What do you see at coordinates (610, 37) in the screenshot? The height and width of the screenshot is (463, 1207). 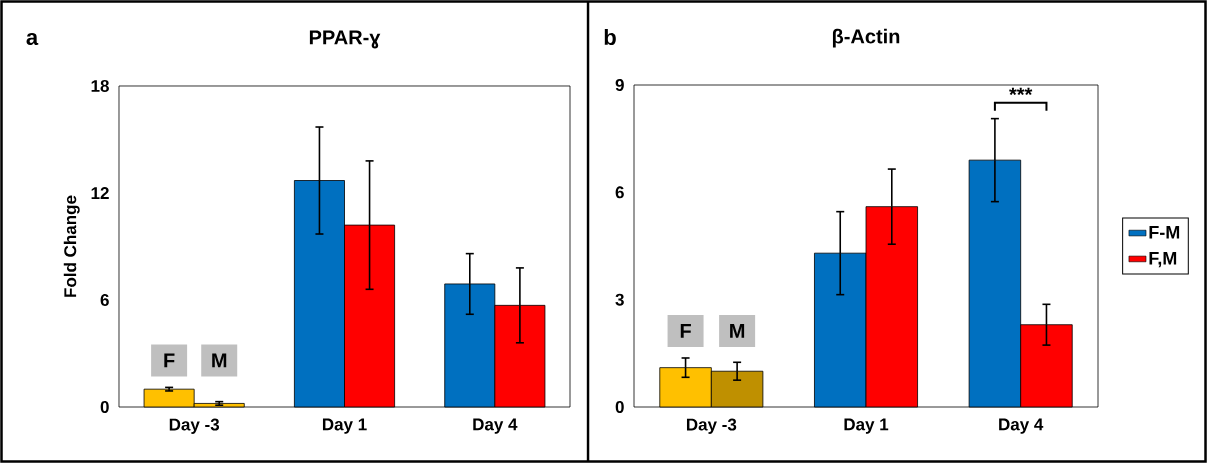 I see `text: b` at bounding box center [610, 37].